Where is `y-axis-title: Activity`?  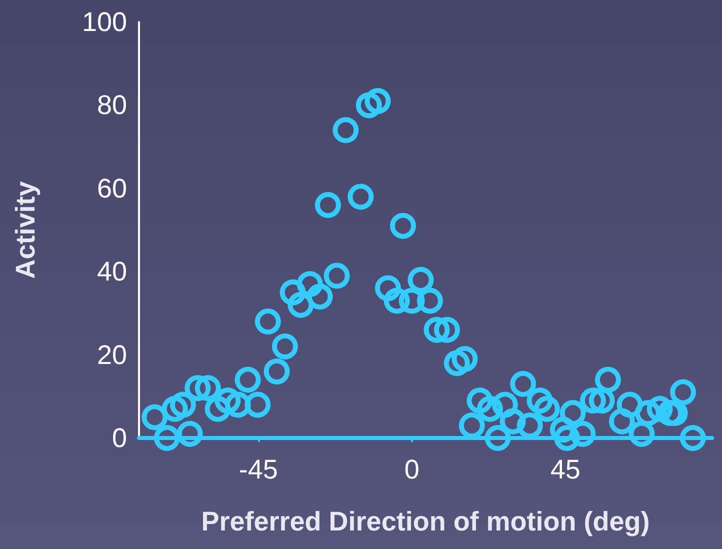
y-axis-title: Activity is located at coordinates (25, 230).